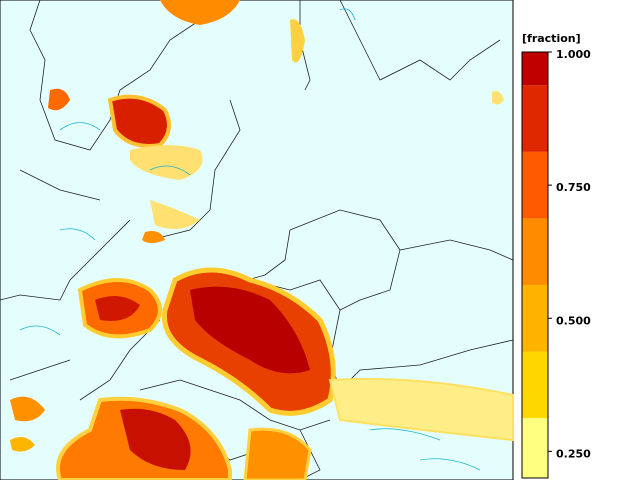 The width and height of the screenshot is (640, 480). Describe the element at coordinates (573, 187) in the screenshot. I see `colorbar-tick-label: 0.750` at that location.